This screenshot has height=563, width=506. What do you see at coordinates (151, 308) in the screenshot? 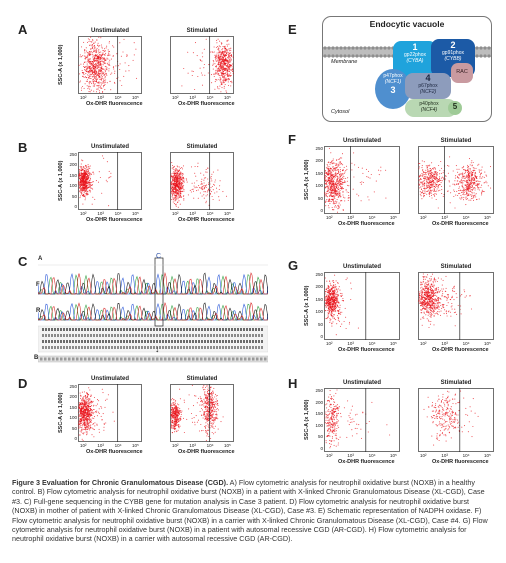
I see `sequencing-panel: A F R B C ↓` at bounding box center [151, 308].